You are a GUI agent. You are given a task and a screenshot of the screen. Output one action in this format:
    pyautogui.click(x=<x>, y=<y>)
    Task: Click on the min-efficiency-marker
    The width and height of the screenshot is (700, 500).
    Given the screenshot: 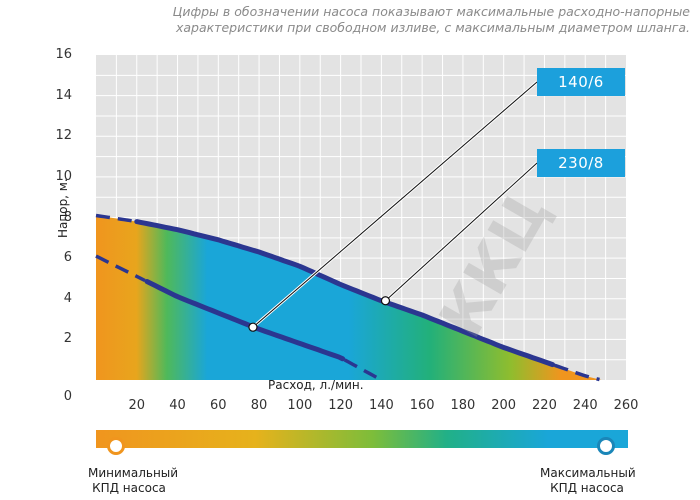 What is the action you would take?
    pyautogui.click(x=116, y=446)
    